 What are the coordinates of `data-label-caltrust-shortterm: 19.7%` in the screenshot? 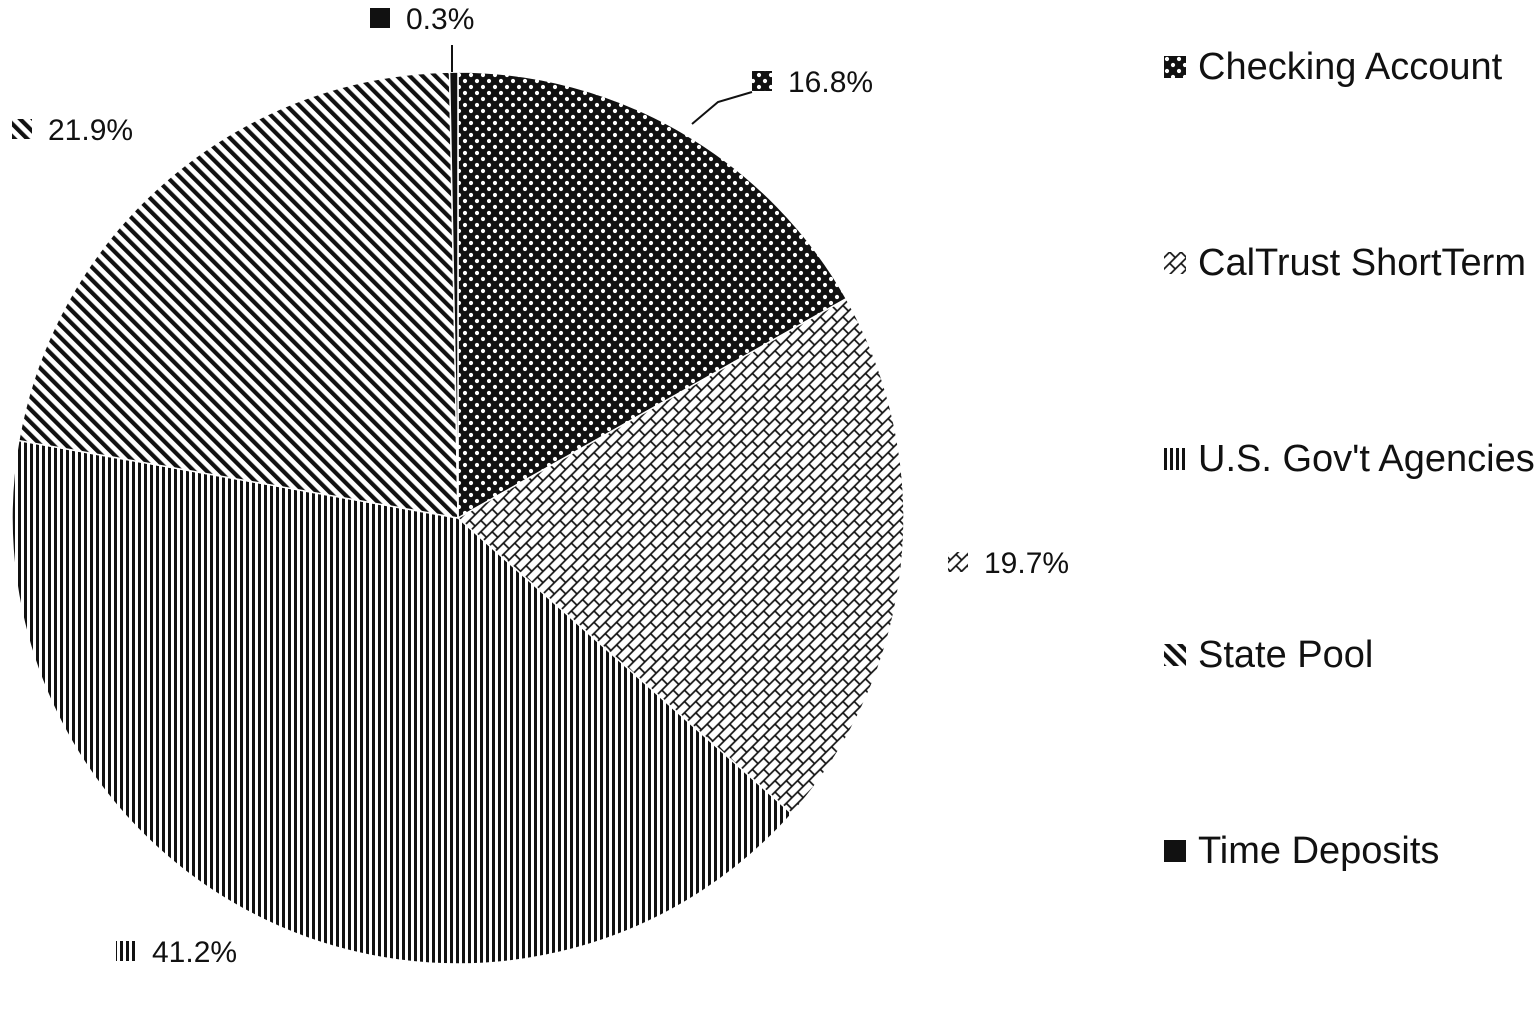 It's located at (1026, 563).